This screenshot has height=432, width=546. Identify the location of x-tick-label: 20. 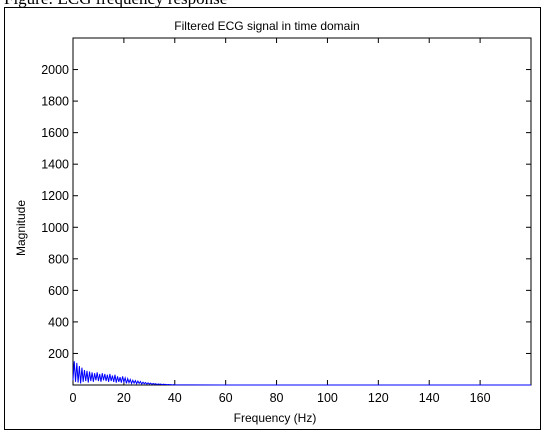
(124, 398).